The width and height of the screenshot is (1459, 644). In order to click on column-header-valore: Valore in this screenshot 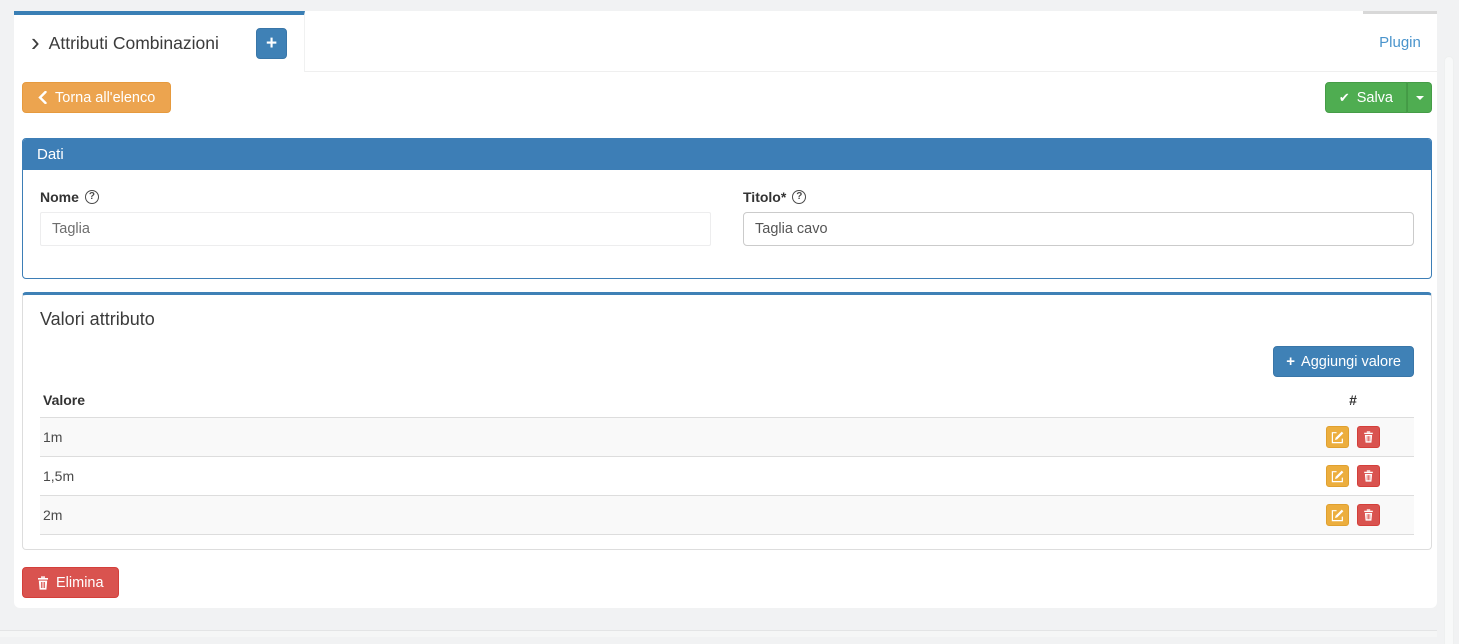, I will do `click(666, 402)`.